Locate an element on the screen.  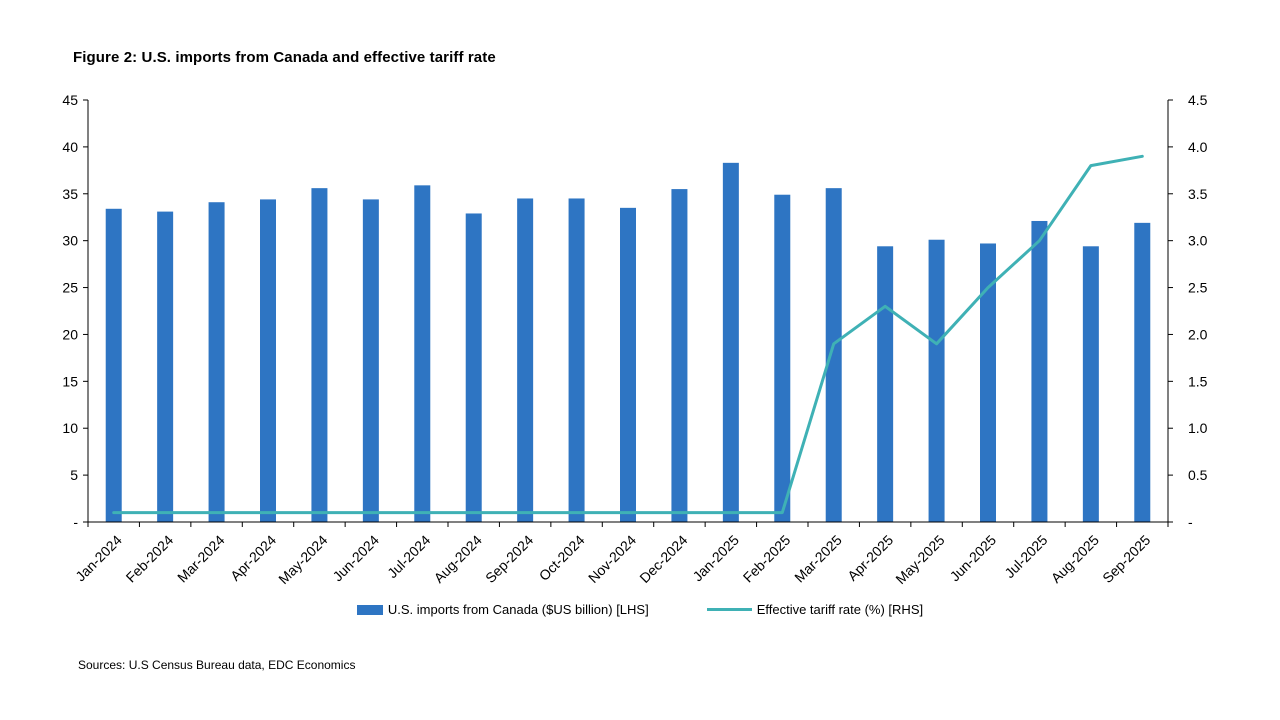
x-category-label: Jul-2024 is located at coordinates (408, 556).